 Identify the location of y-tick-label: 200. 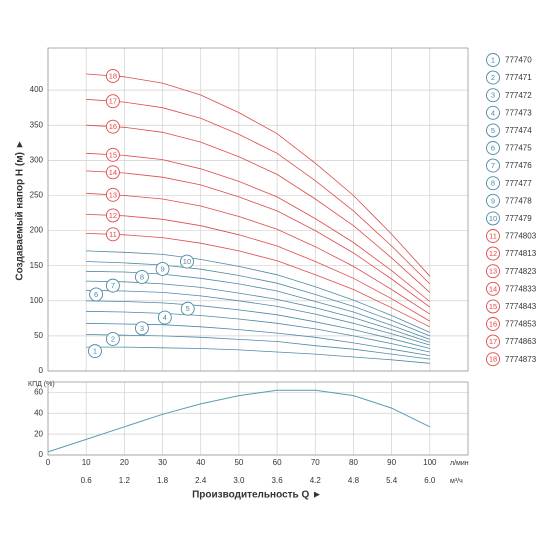
(37, 230).